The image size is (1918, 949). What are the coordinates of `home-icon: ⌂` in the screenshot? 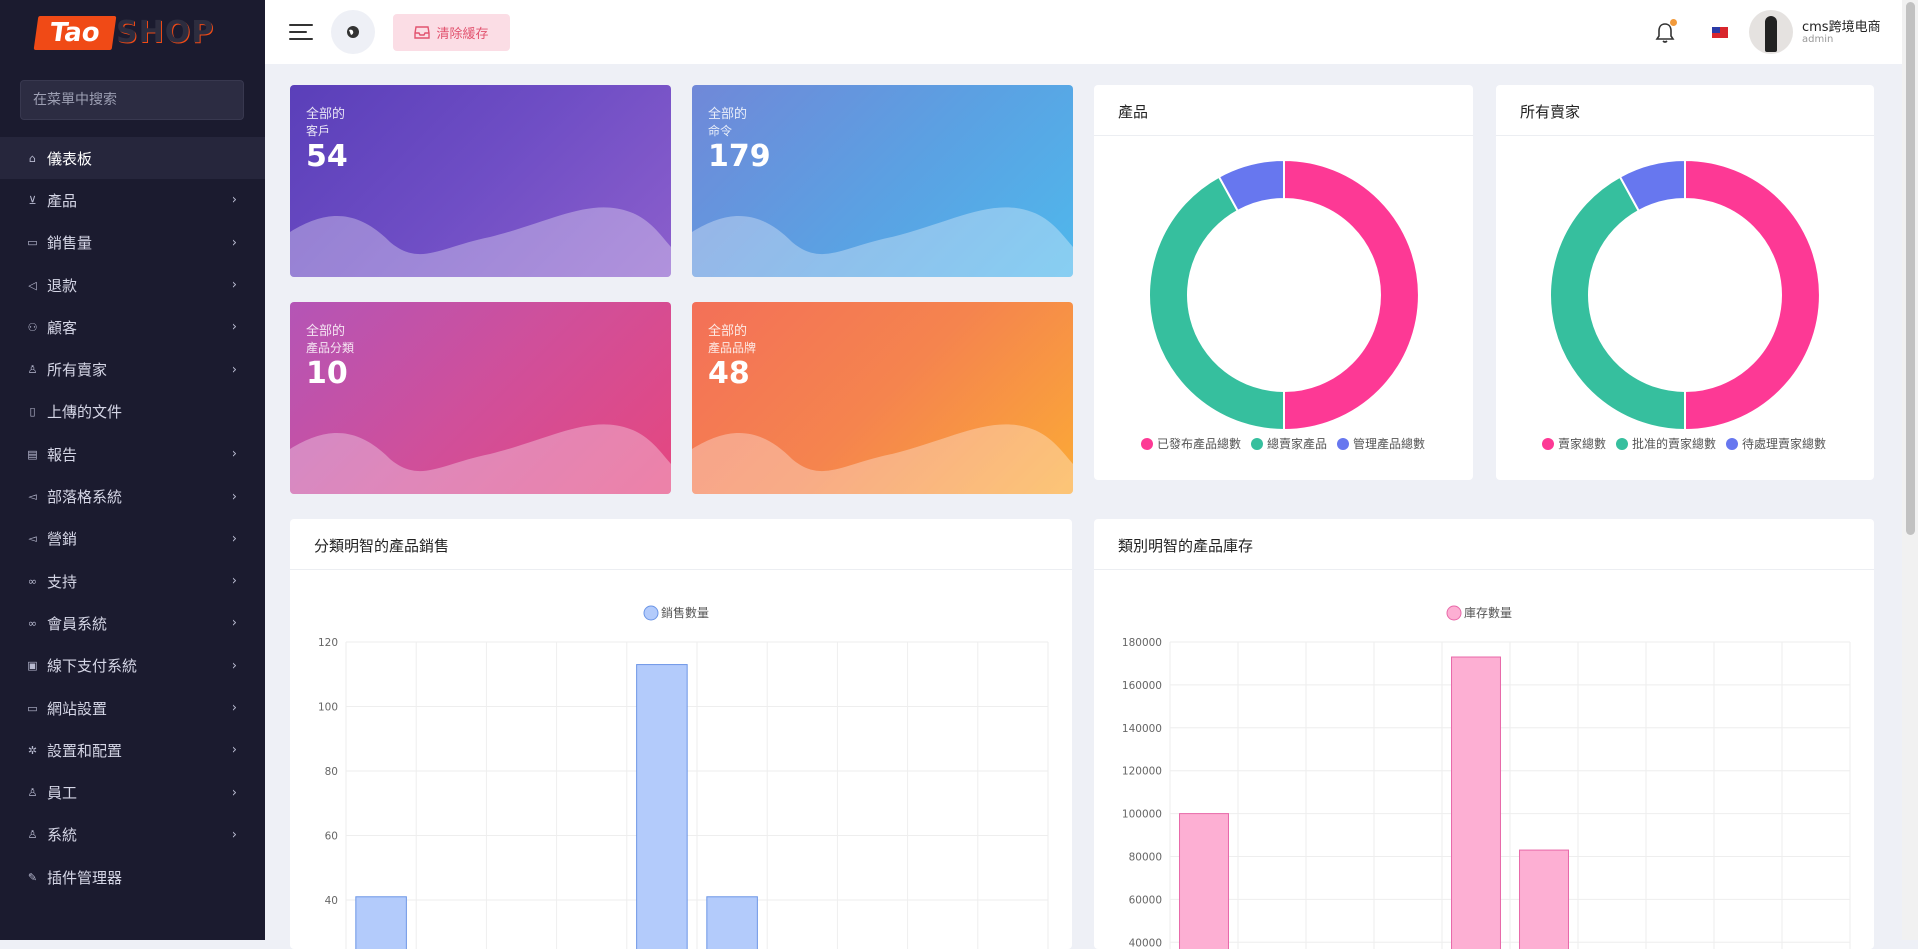 It's located at (32, 158).